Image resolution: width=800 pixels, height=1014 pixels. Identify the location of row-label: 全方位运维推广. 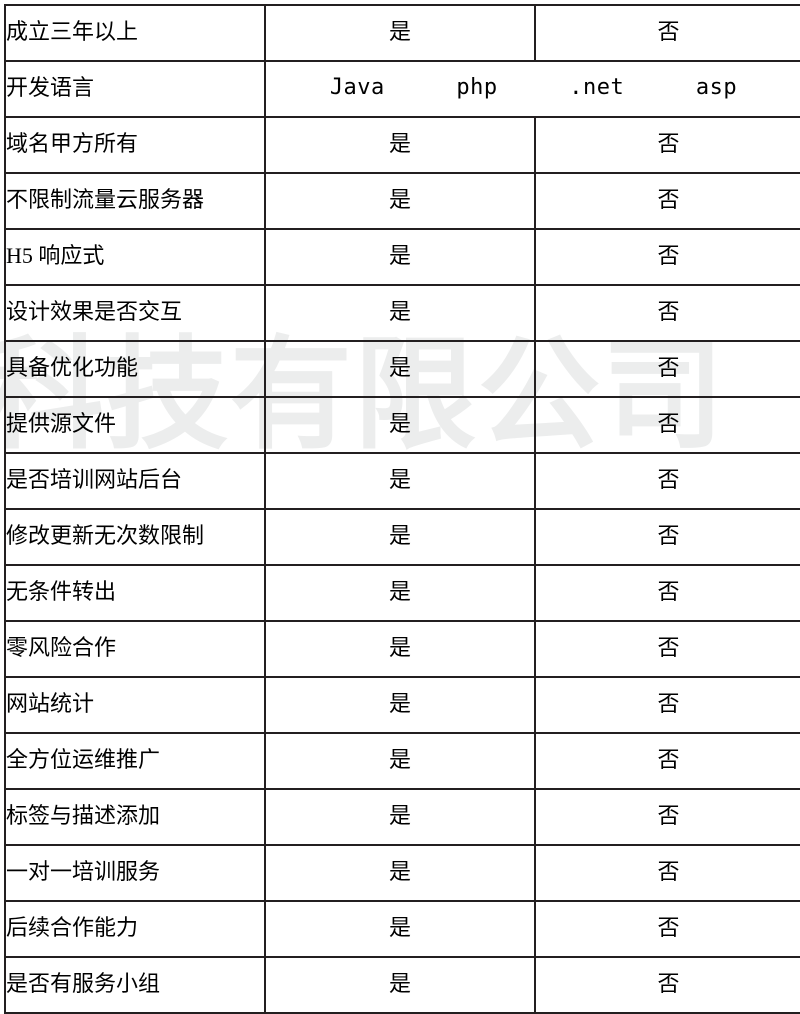
(135, 761).